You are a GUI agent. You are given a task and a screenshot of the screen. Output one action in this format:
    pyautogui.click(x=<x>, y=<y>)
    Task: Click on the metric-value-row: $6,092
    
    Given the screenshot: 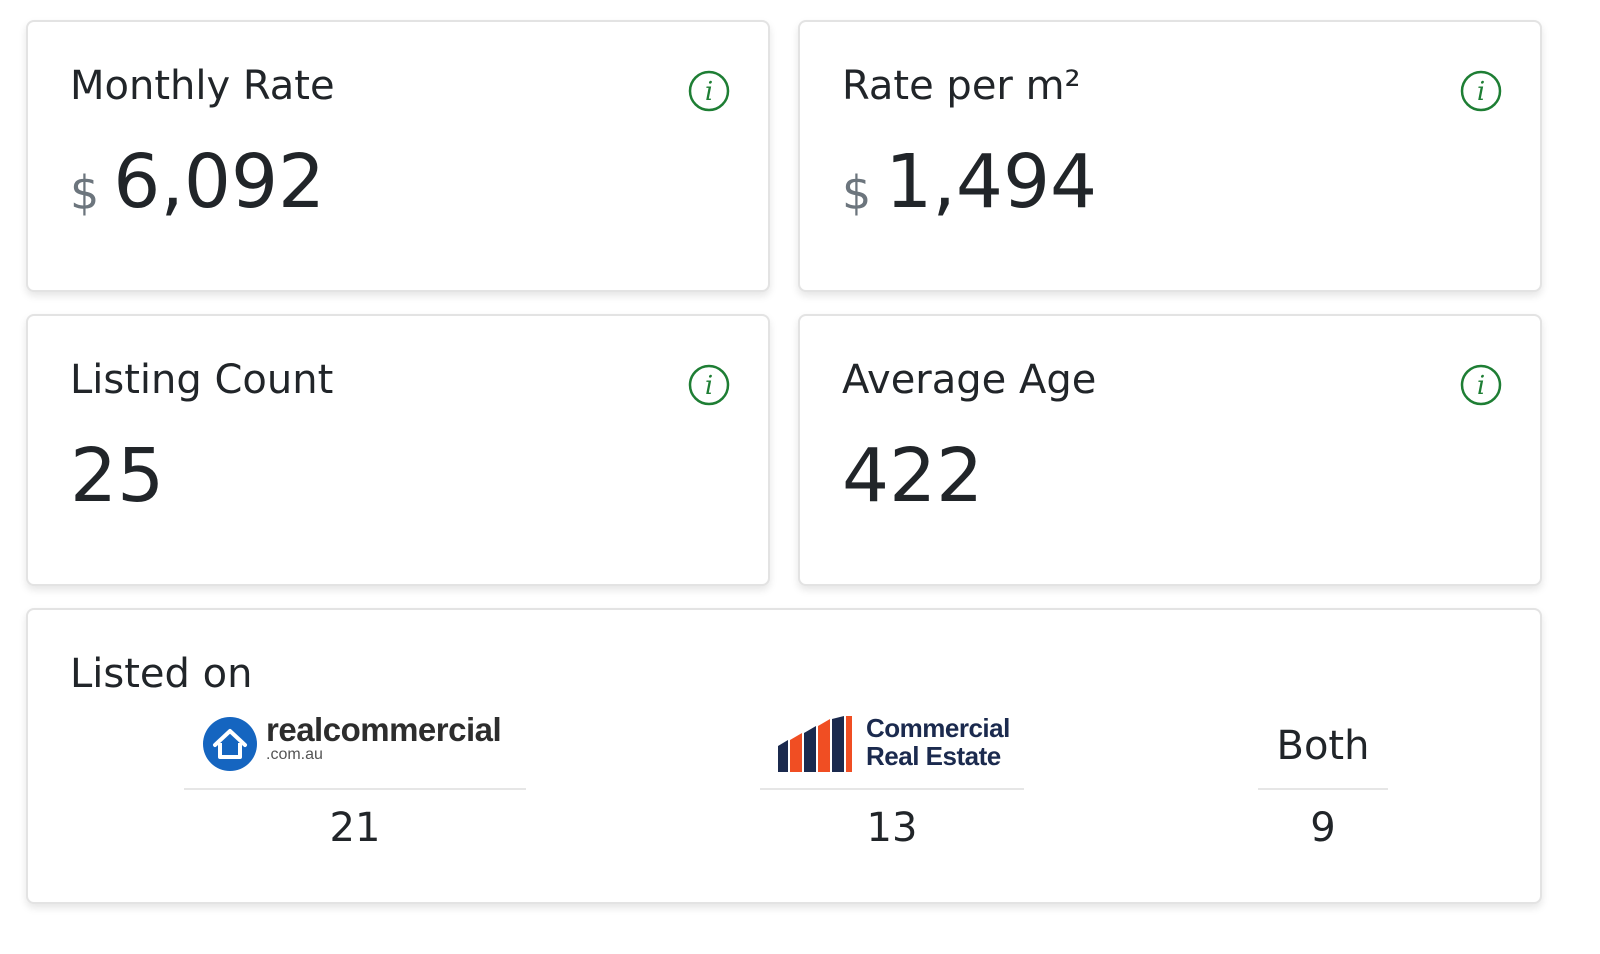 What is the action you would take?
    pyautogui.click(x=197, y=192)
    